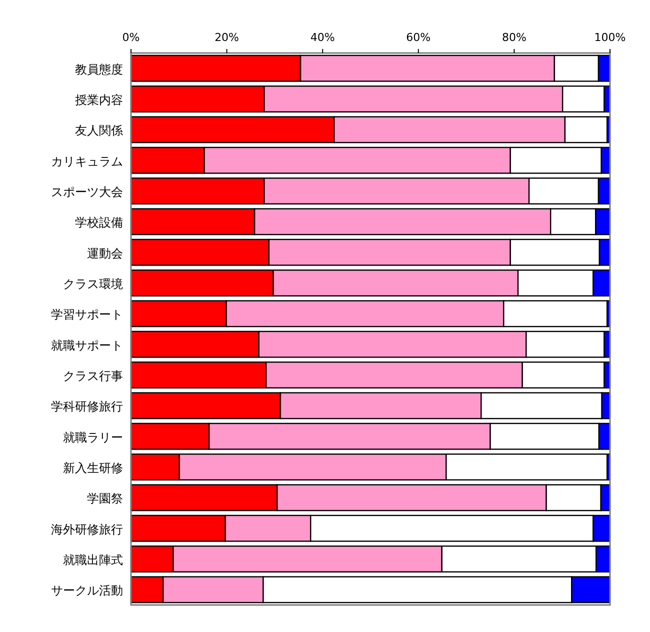 The width and height of the screenshot is (650, 632). Describe the element at coordinates (610, 37) in the screenshot. I see `x-tick-label: 100%` at that location.